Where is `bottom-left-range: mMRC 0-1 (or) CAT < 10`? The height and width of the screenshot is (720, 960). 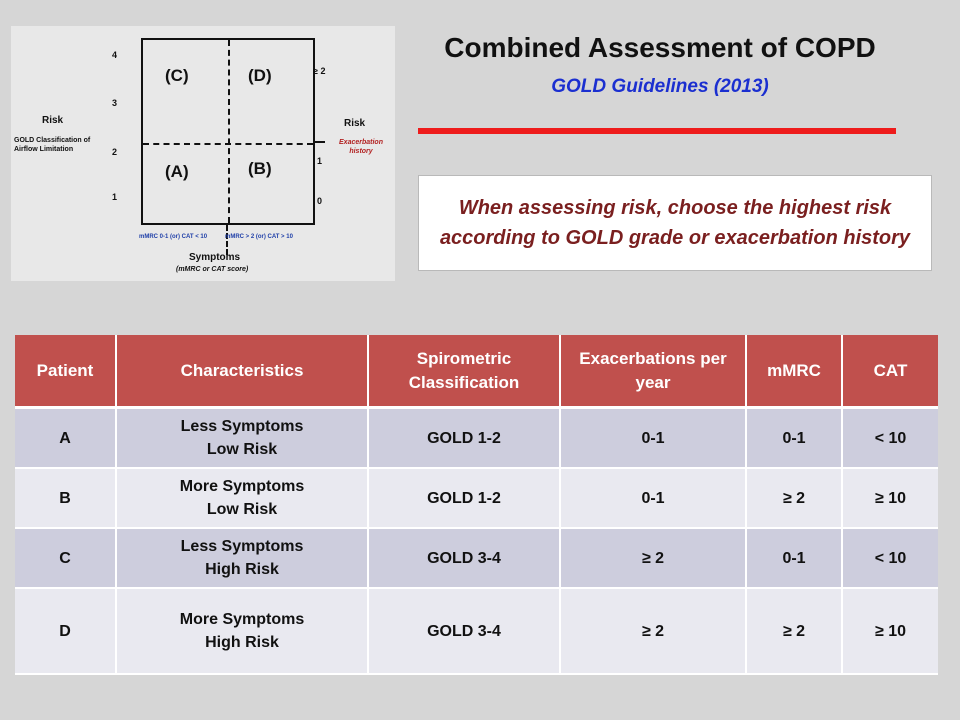 bottom-left-range: mMRC 0-1 (or) CAT < 10 is located at coordinates (173, 237).